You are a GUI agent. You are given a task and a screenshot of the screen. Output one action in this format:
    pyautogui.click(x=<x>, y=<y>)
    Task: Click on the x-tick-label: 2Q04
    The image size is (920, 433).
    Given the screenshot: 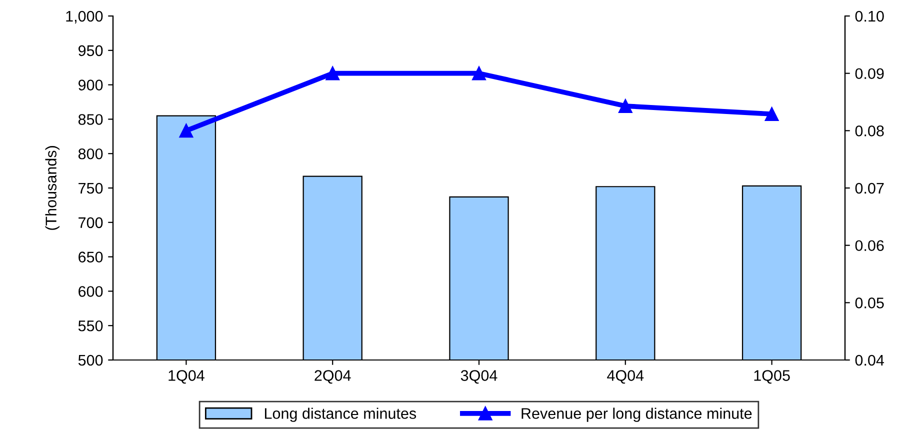 What is the action you would take?
    pyautogui.click(x=332, y=377)
    